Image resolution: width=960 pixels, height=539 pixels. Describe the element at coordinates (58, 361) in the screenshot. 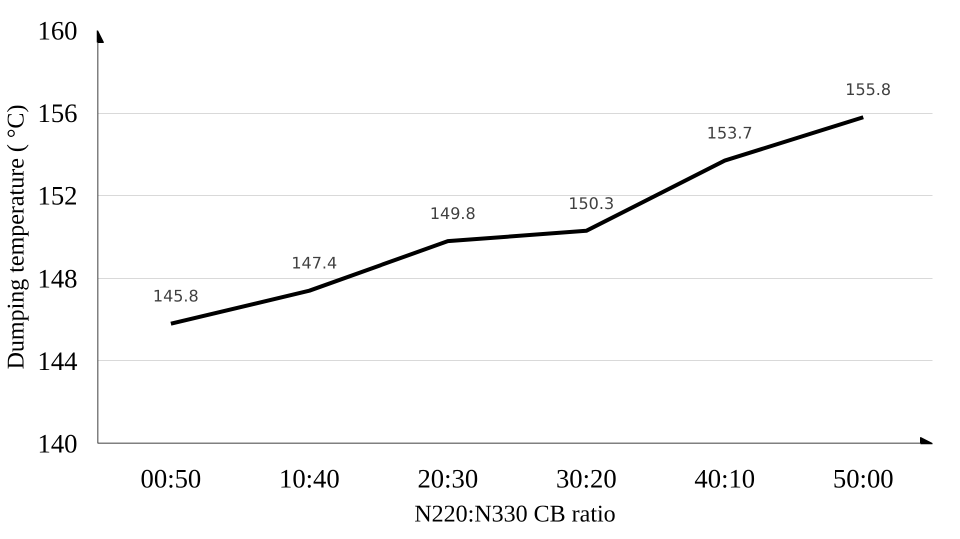

I see `y-tick-label: 144` at that location.